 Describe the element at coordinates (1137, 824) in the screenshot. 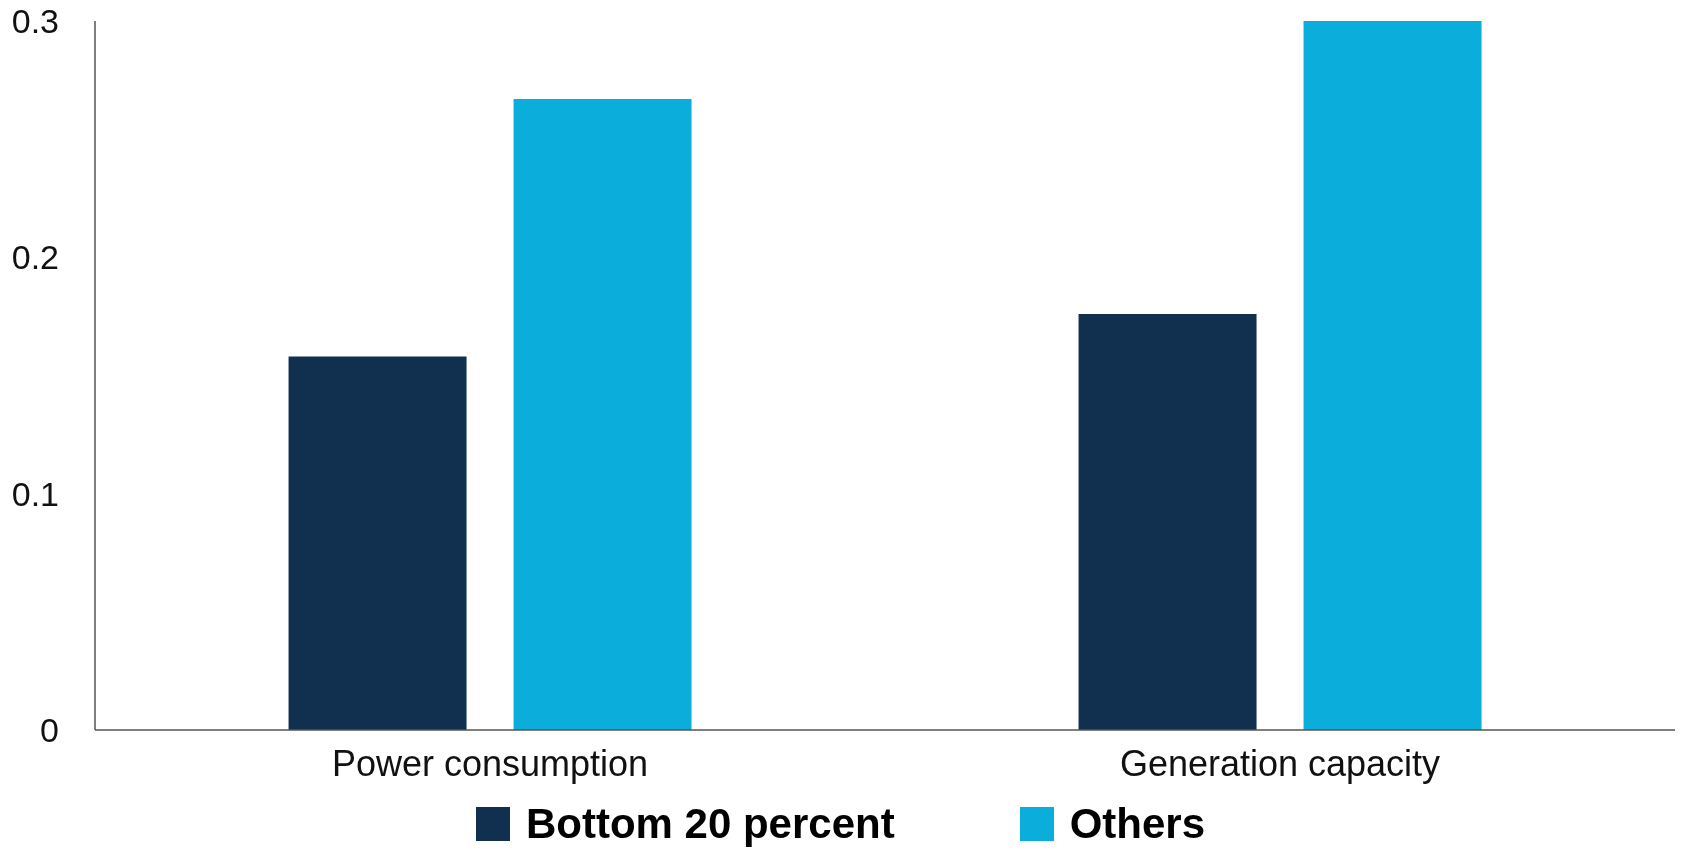

I see `legend-label: Others` at that location.